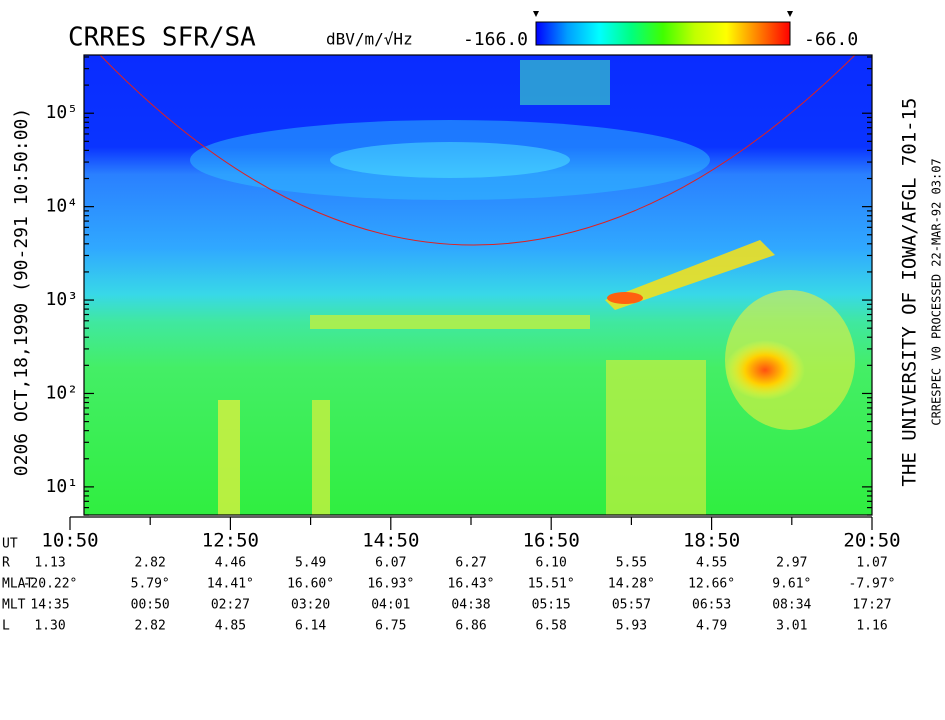  What do you see at coordinates (663, 33) in the screenshot?
I see `colorbar` at bounding box center [663, 33].